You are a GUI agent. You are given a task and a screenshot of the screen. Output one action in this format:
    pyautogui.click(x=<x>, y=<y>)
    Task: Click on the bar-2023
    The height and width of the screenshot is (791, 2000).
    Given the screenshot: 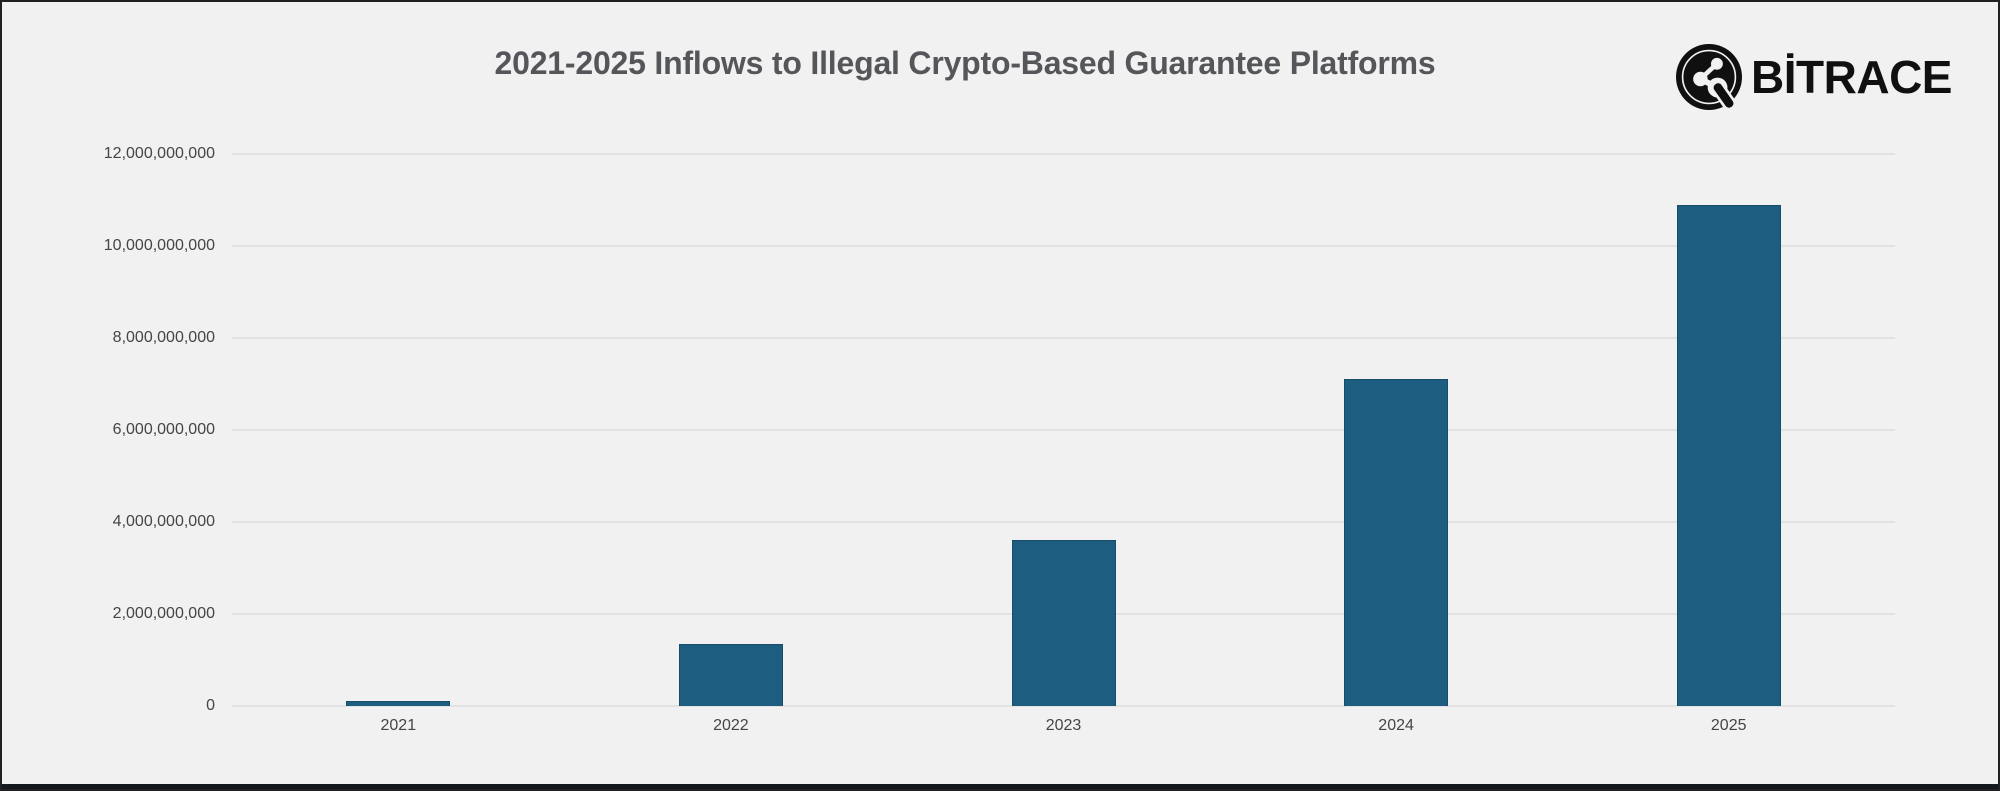 What is the action you would take?
    pyautogui.click(x=1063, y=623)
    